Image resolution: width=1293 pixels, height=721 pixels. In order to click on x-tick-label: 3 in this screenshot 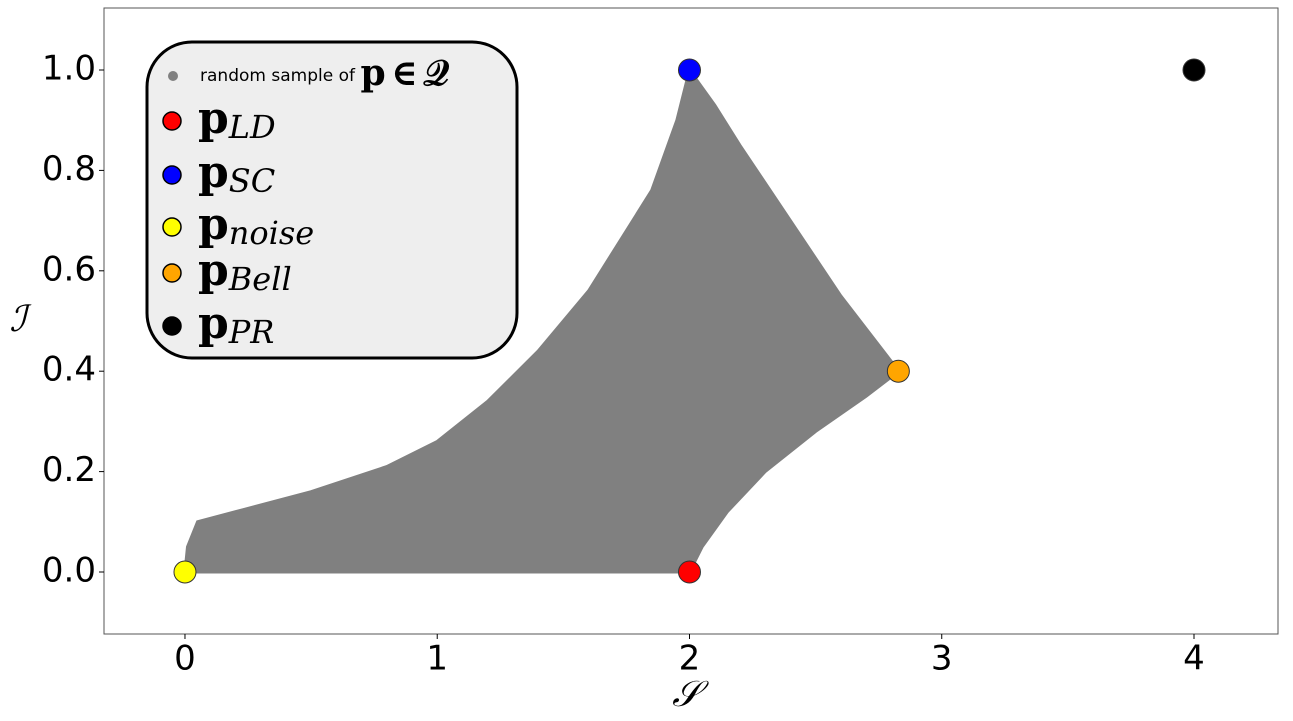, I will do `click(942, 659)`.